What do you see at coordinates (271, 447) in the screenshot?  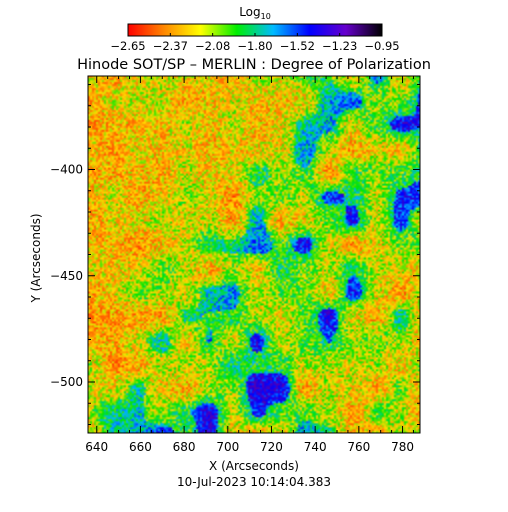 I see `x-tick-label: 720` at bounding box center [271, 447].